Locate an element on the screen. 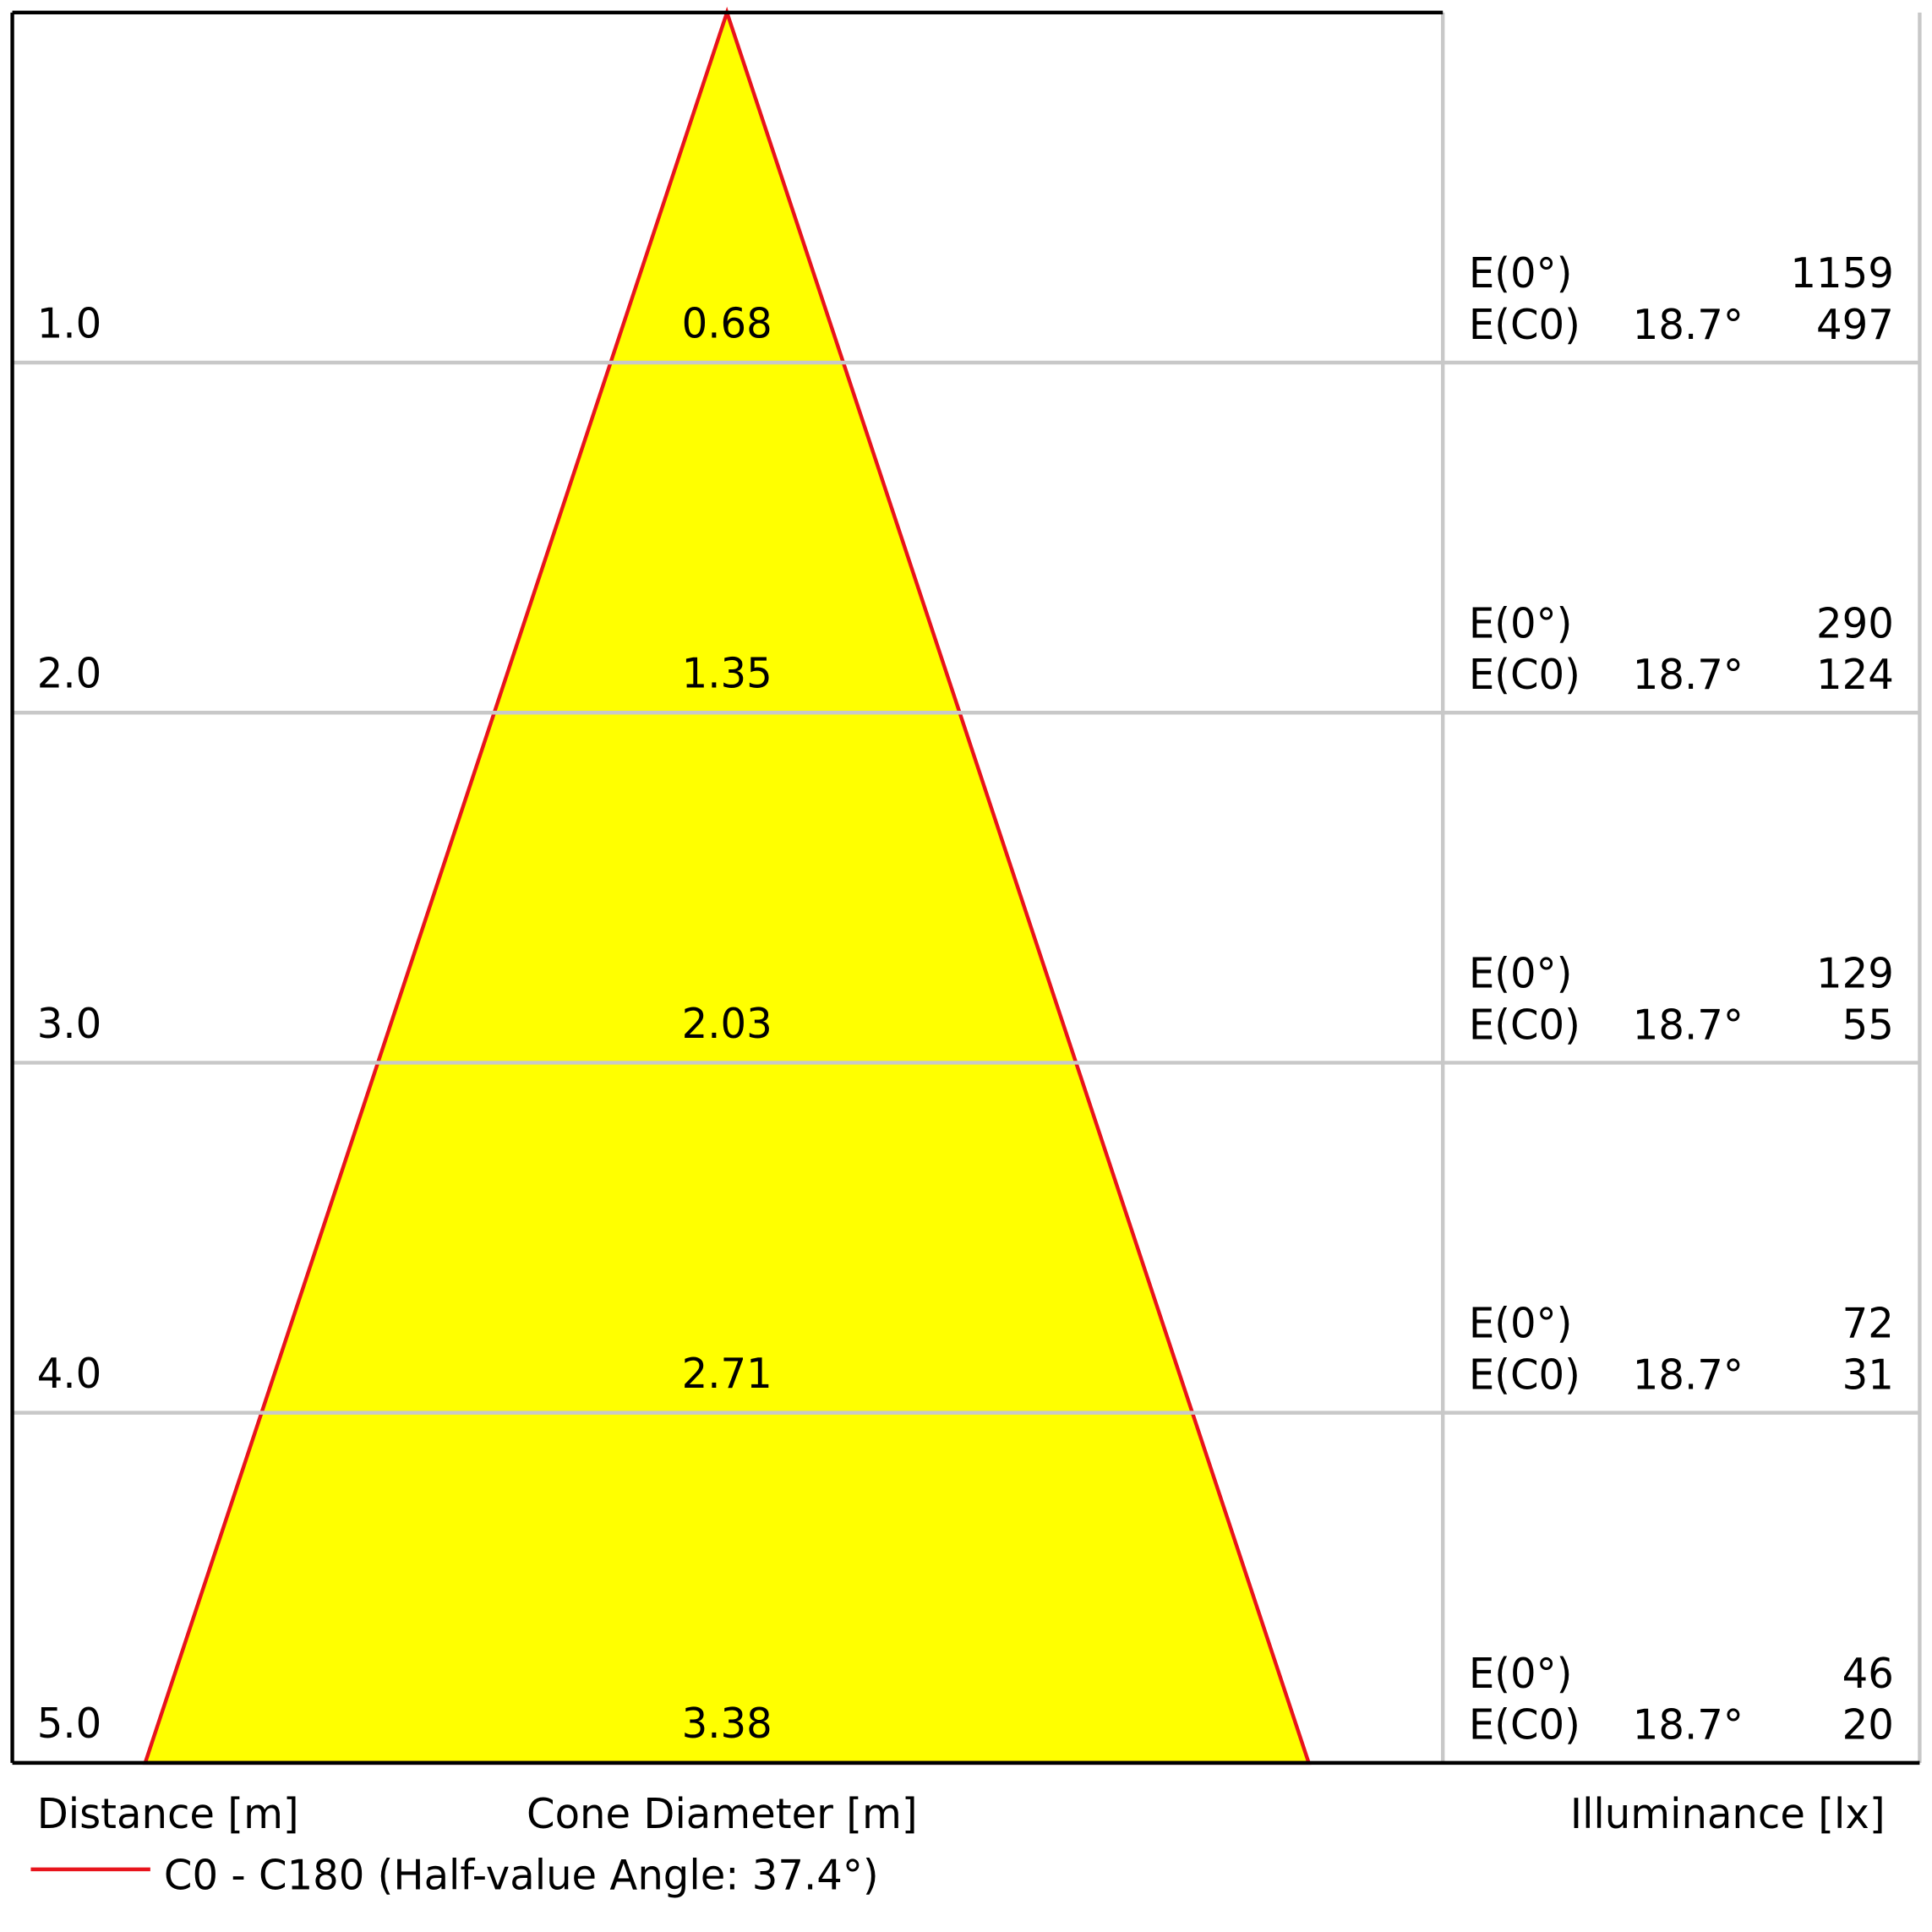 The height and width of the screenshot is (1932, 1932). diameter-label: 0.68 is located at coordinates (727, 323).